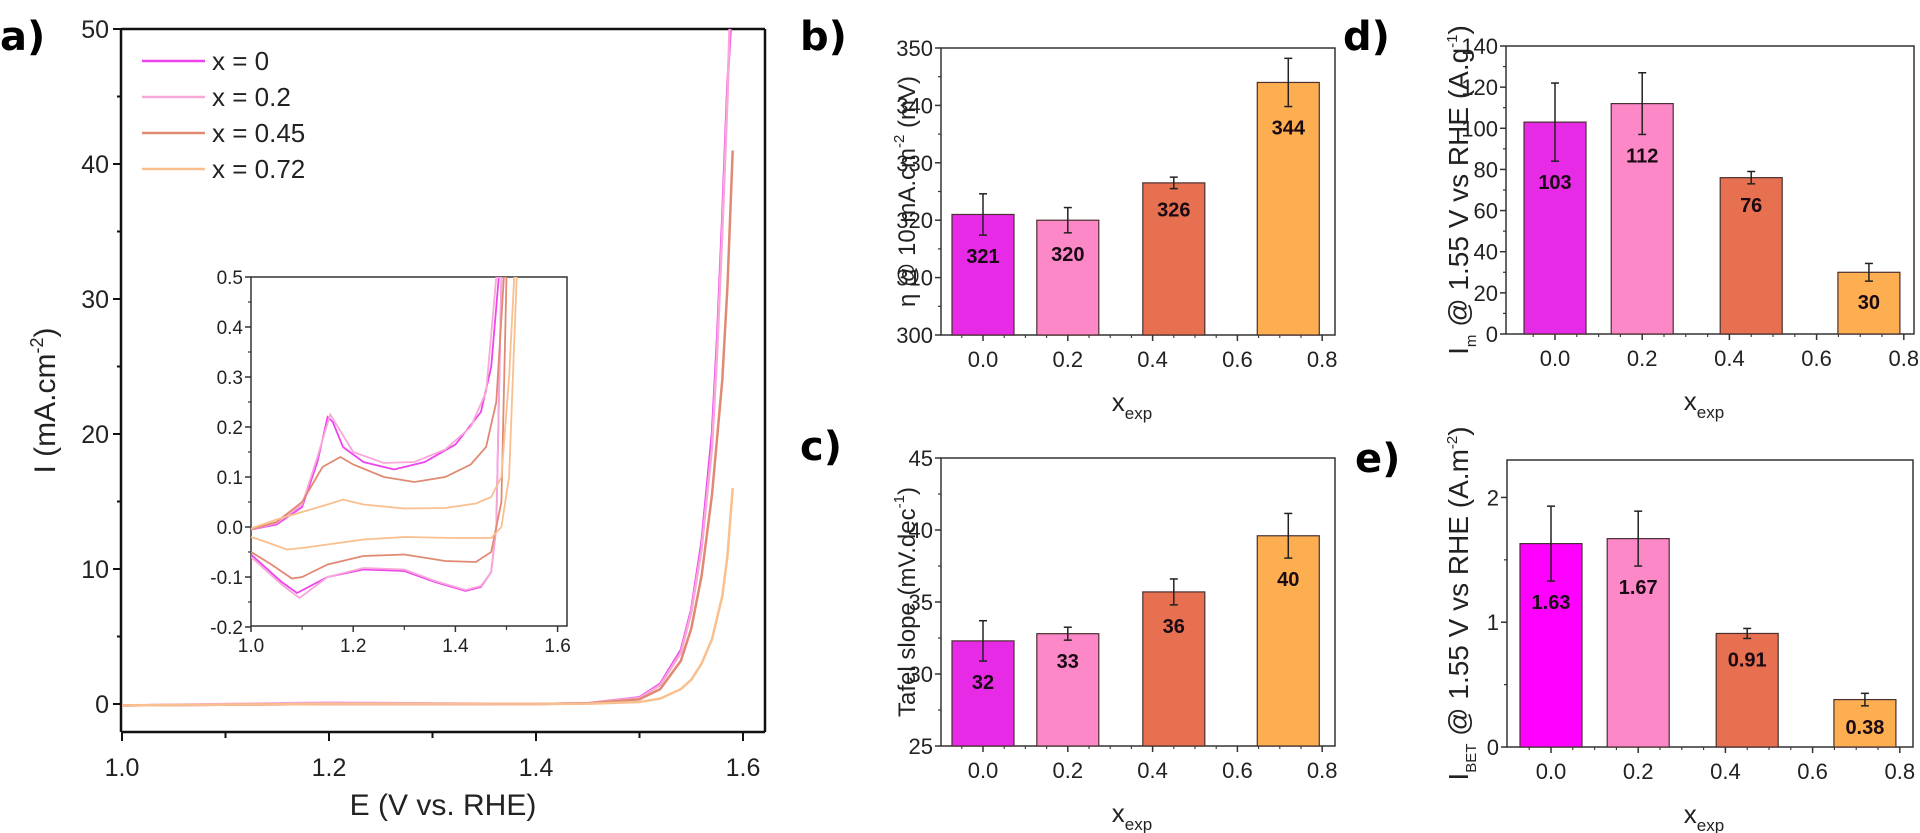 The image size is (1920, 833). Describe the element at coordinates (914, 220) in the screenshot. I see `y-tick-label: 320` at that location.